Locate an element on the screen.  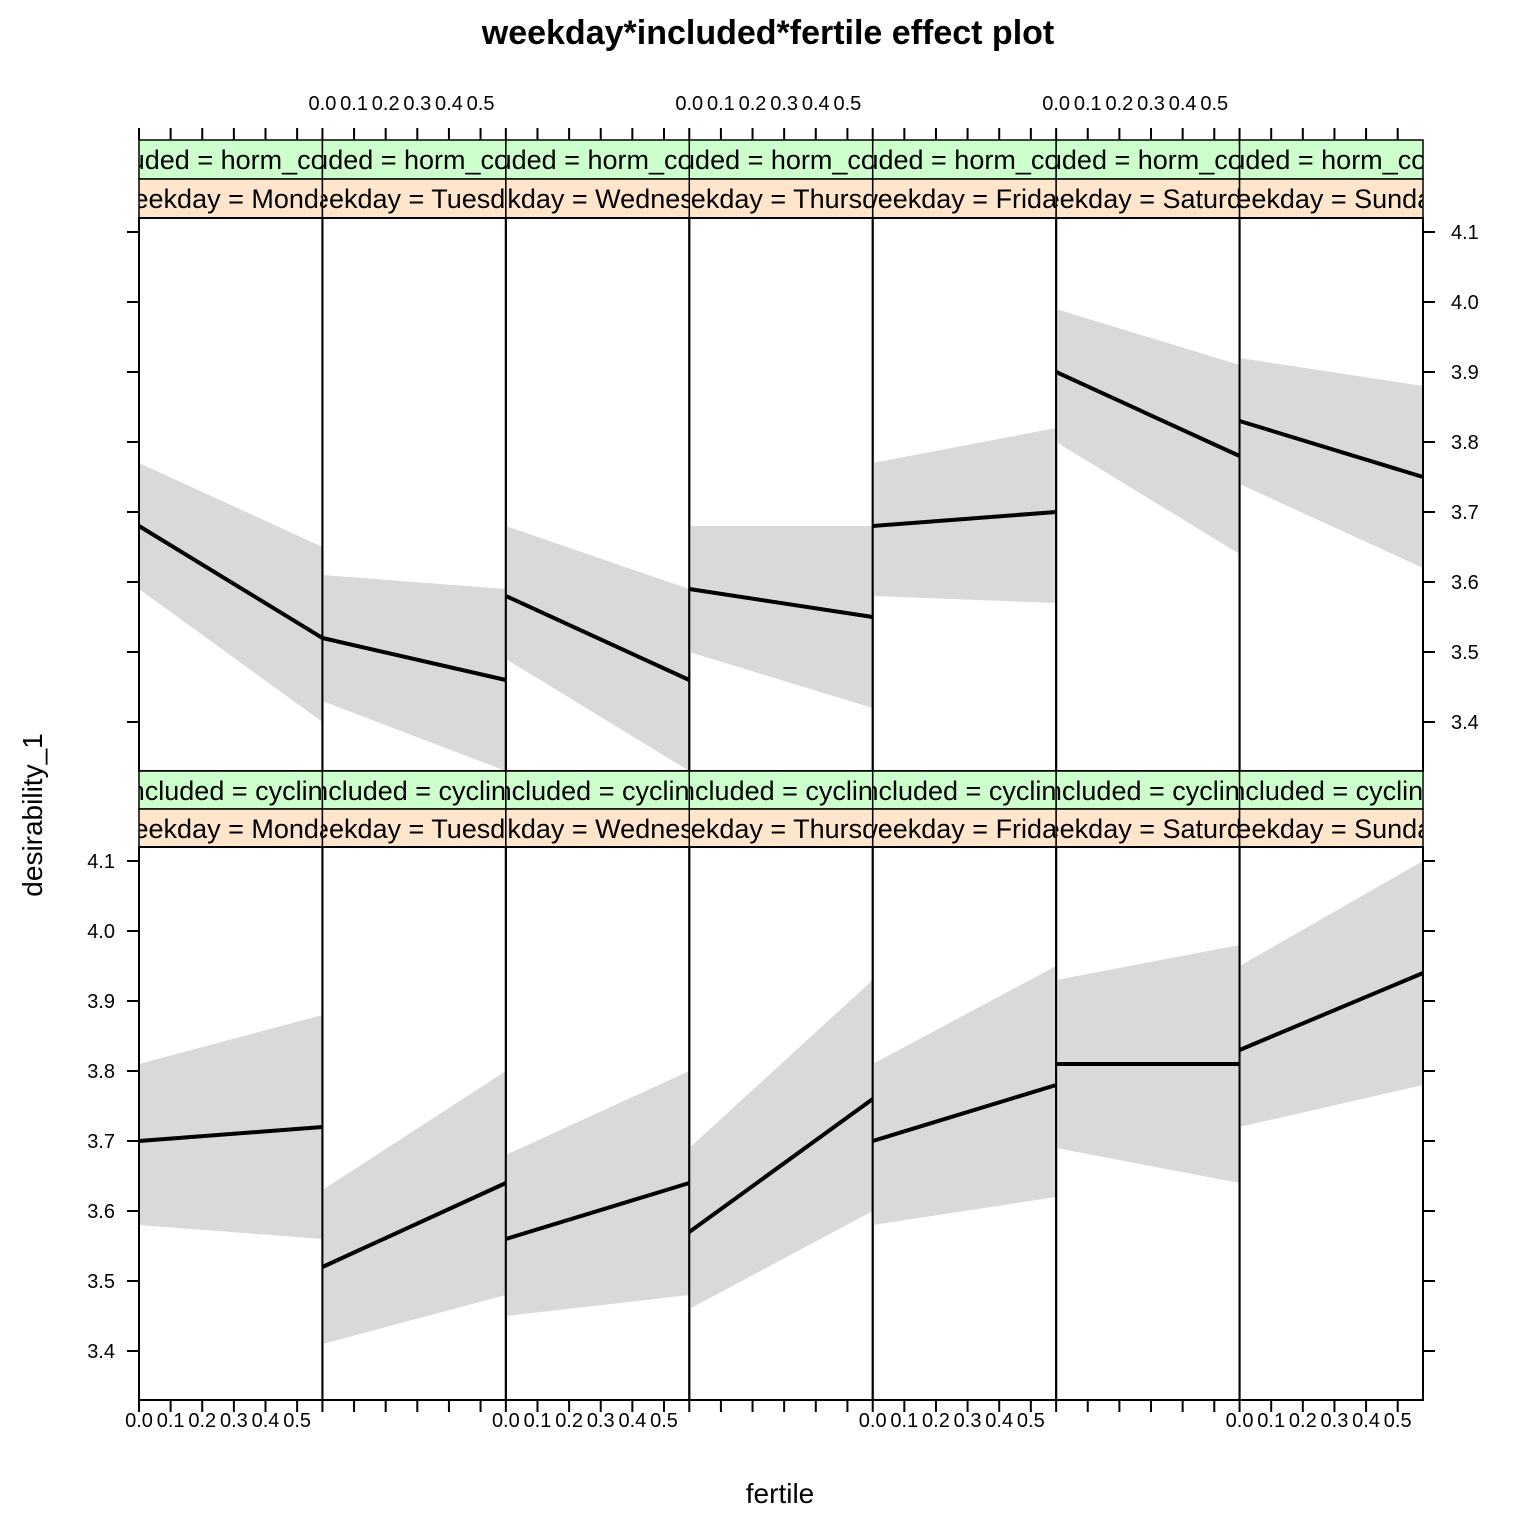
panel-border is located at coordinates (1331, 1123).